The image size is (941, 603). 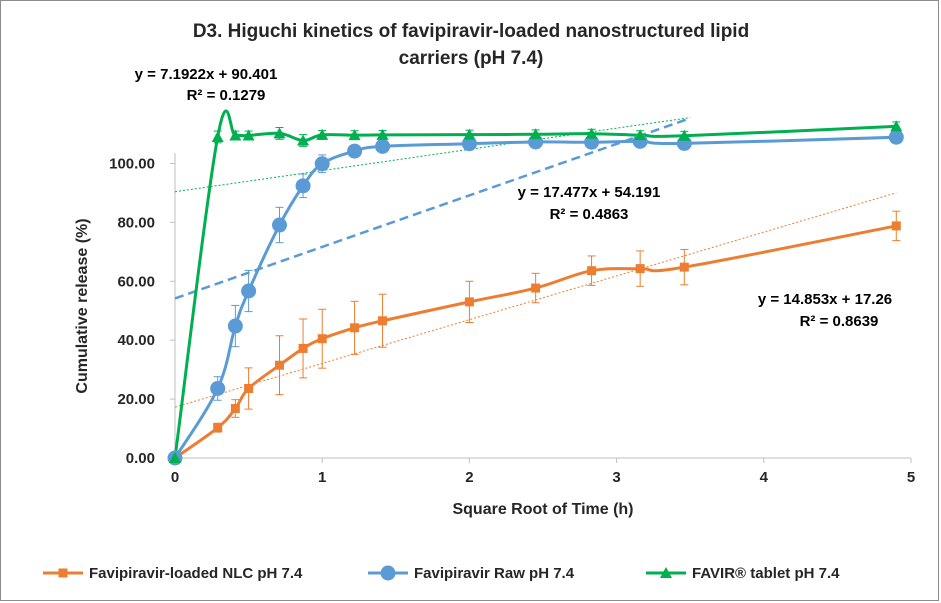 I want to click on x-tick-label: 3, so click(x=616, y=477).